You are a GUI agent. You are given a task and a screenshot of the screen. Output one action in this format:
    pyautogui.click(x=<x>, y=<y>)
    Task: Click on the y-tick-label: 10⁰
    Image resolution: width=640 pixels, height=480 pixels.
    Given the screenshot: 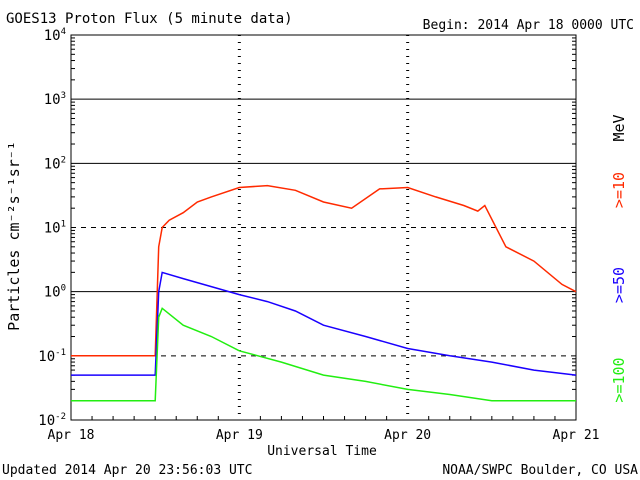 What is the action you would take?
    pyautogui.click(x=55, y=292)
    